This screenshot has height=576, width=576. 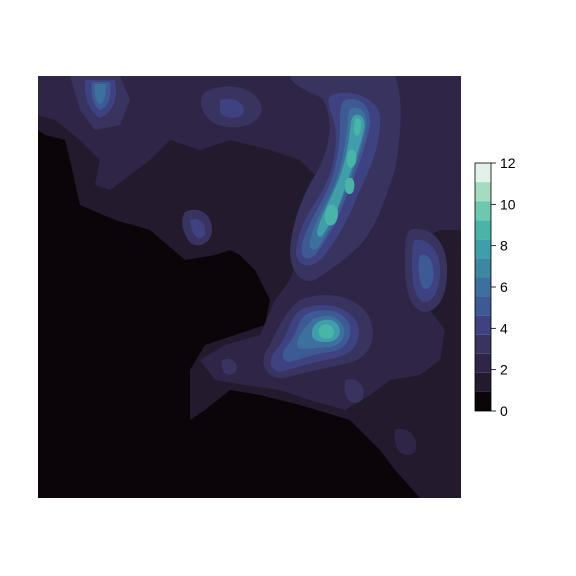 I want to click on colorbar-tick-label: 12, so click(x=508, y=163).